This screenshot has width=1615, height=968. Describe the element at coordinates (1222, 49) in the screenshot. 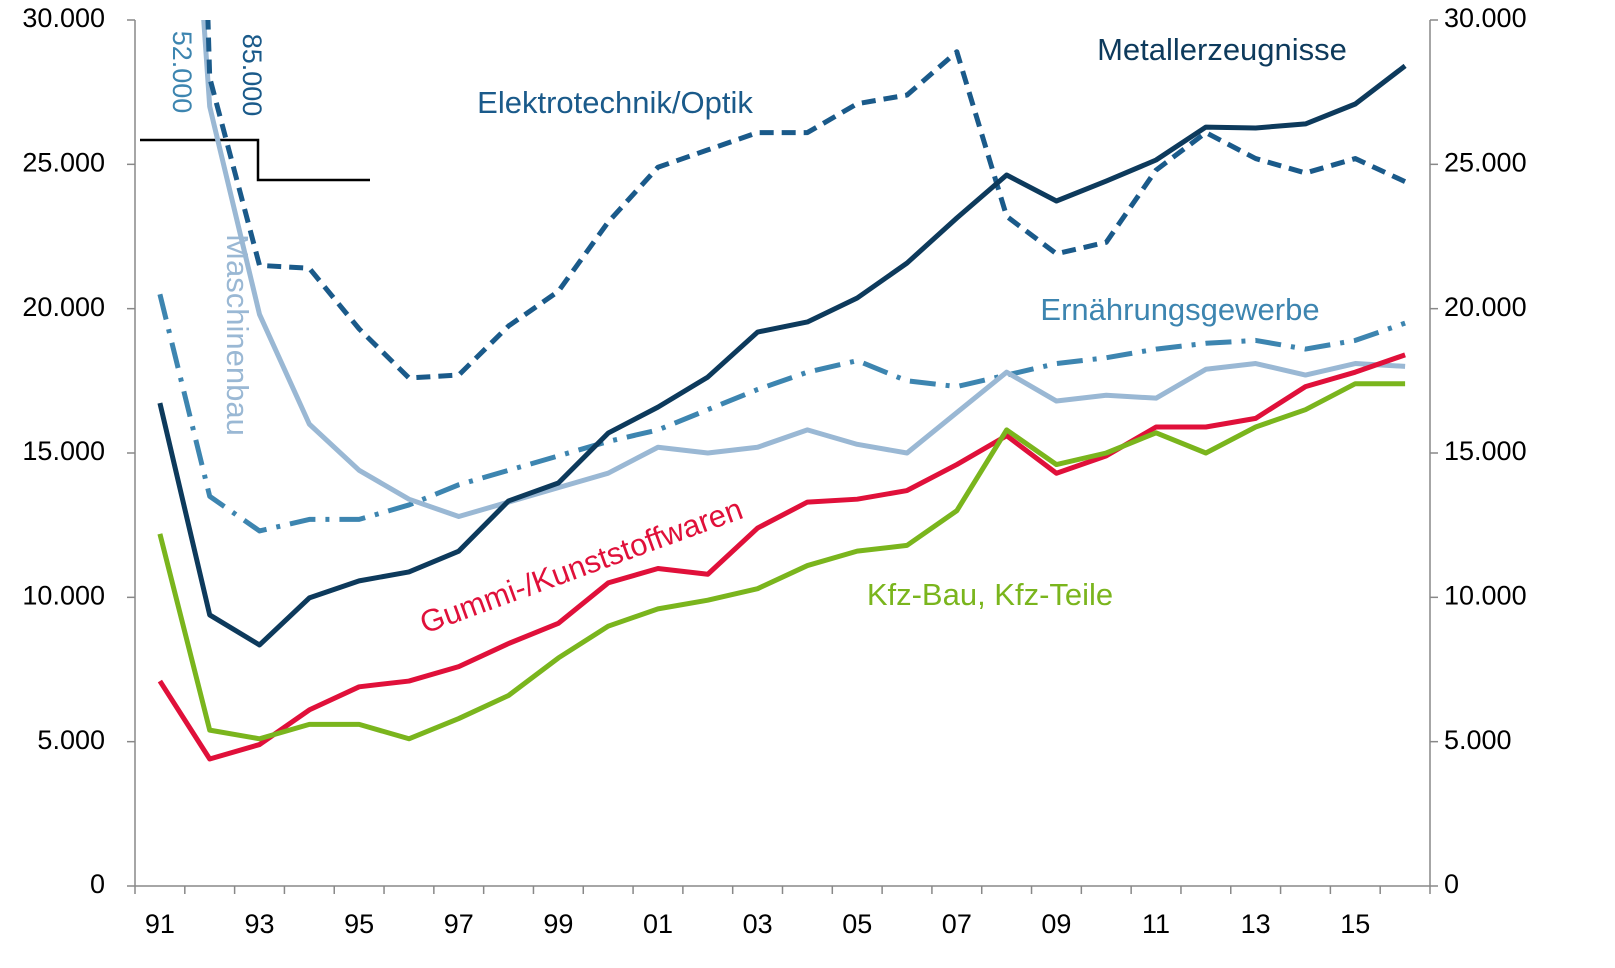

I see `series-label: Metallerzeugnisse` at that location.